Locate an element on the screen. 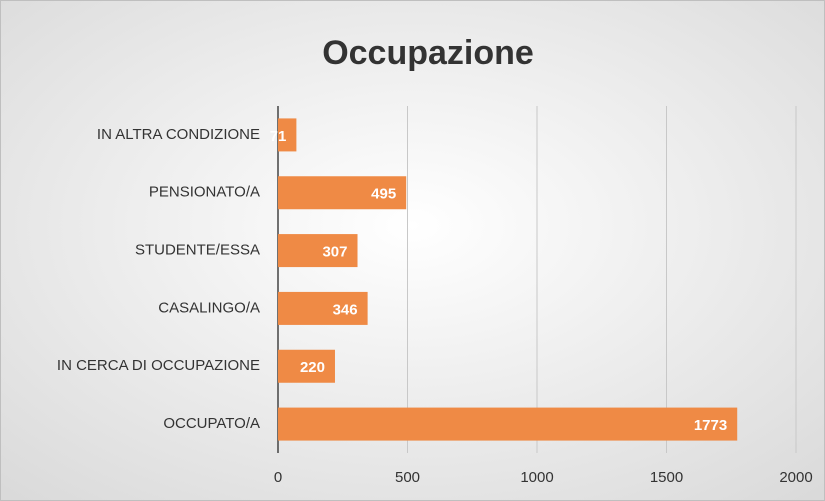  value-label: 71 is located at coordinates (278, 136).